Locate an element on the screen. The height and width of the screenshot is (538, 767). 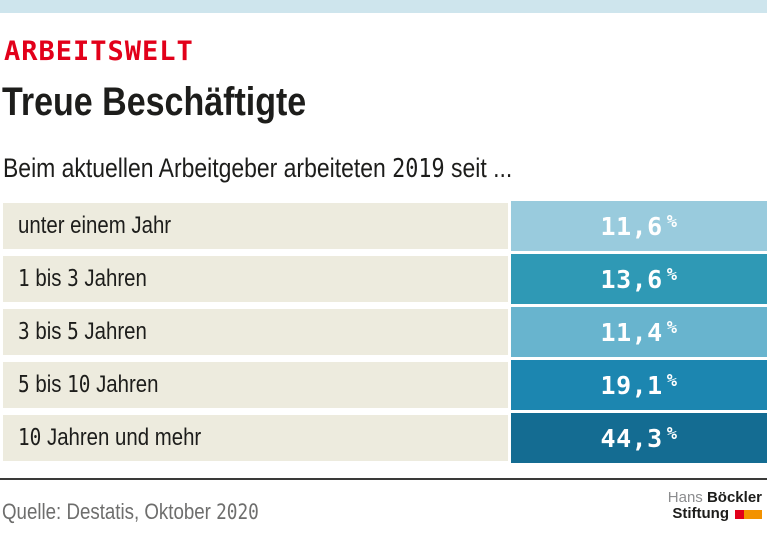
row-value: 11,4 is located at coordinates (631, 332).